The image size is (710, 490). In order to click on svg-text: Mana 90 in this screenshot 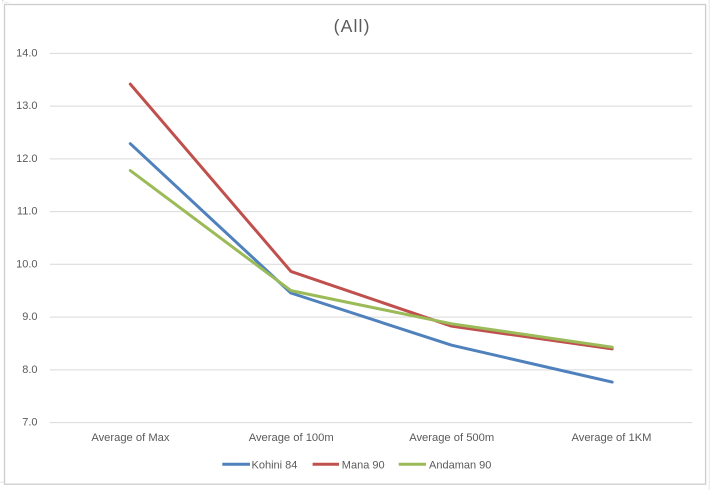, I will do `click(363, 465)`.